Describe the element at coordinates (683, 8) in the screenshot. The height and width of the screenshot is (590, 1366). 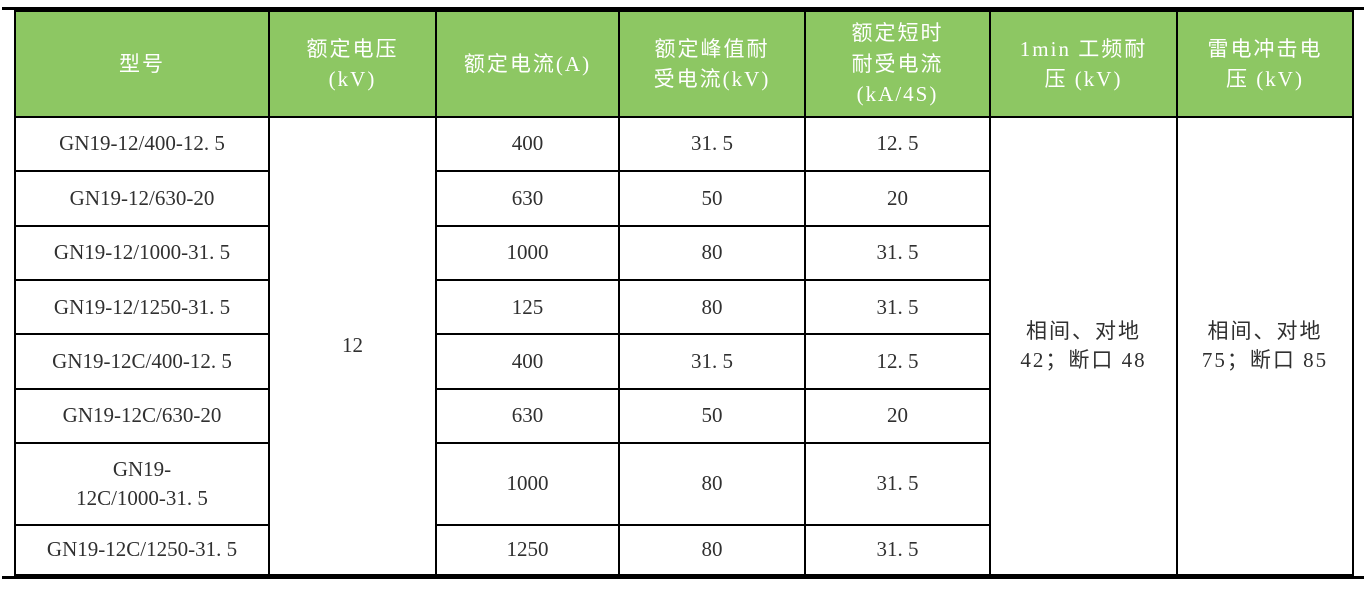
I see `top-rule` at that location.